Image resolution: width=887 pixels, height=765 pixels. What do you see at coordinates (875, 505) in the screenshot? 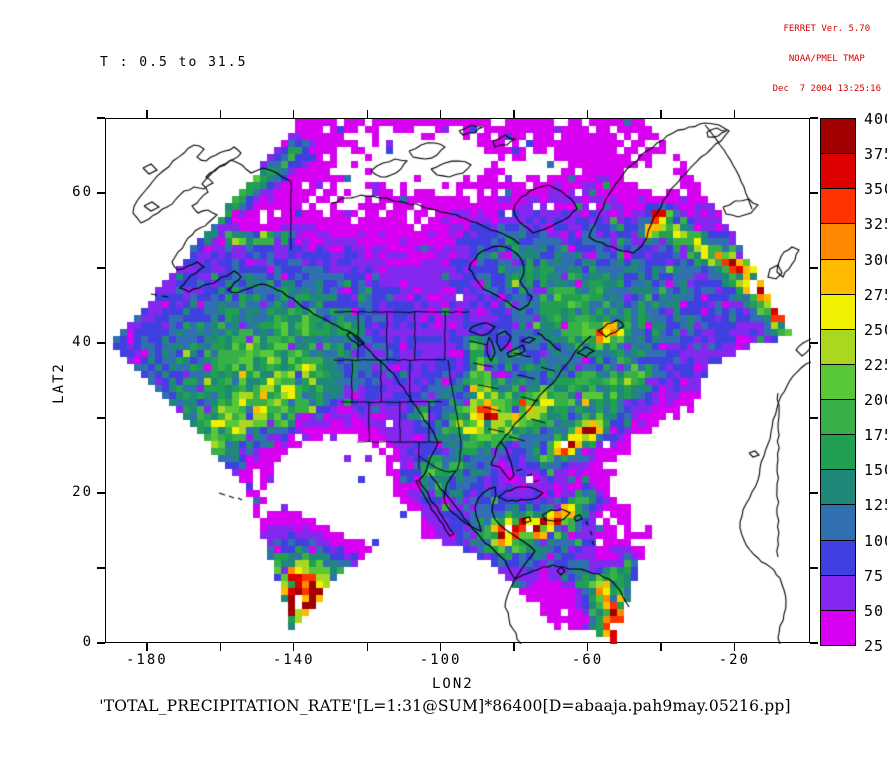
I see `colorbar-tick-label: 125` at bounding box center [875, 505].